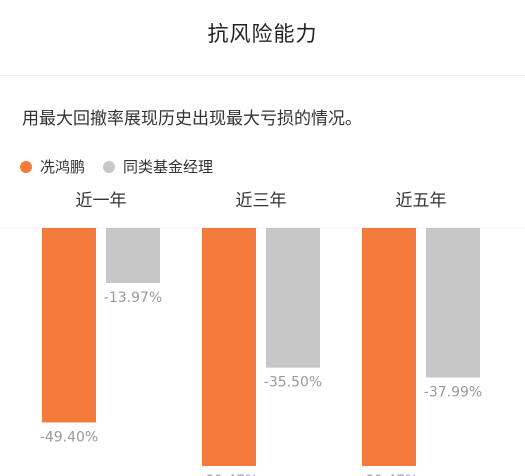  What do you see at coordinates (421, 201) in the screenshot?
I see `category-label: 近五年` at bounding box center [421, 201].